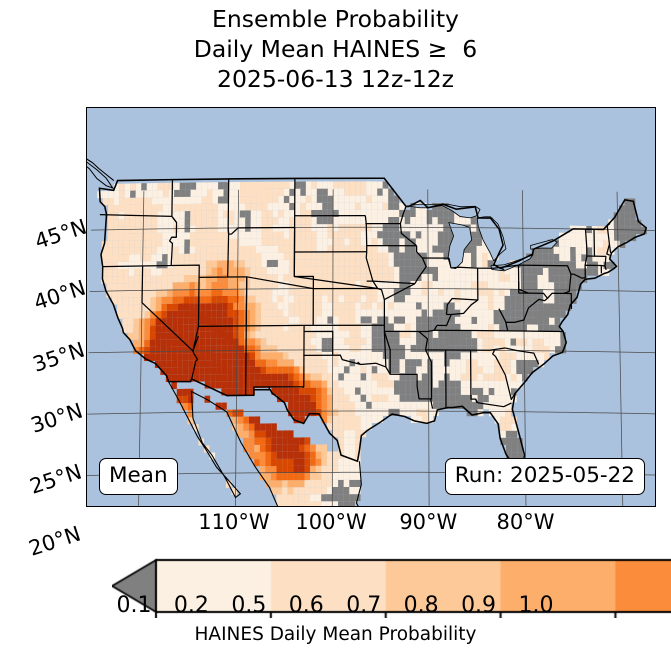 The height and width of the screenshot is (658, 671). I want to click on colorbar-tick-1-0: 1.0, so click(536, 605).